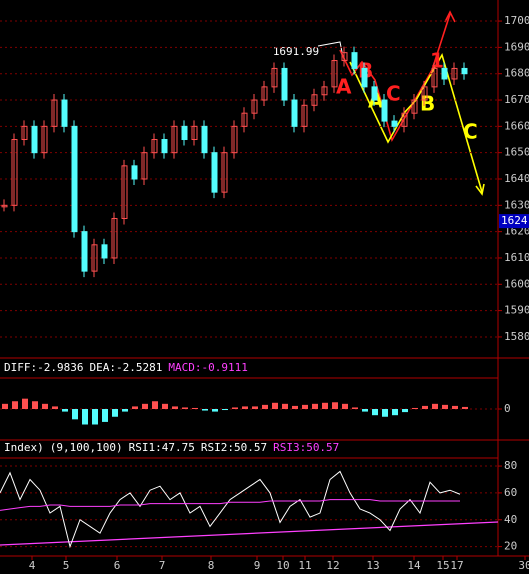 The height and width of the screenshot is (574, 529). Describe the element at coordinates (257, 565) in the screenshot. I see `x-tick-label: 9` at that location.